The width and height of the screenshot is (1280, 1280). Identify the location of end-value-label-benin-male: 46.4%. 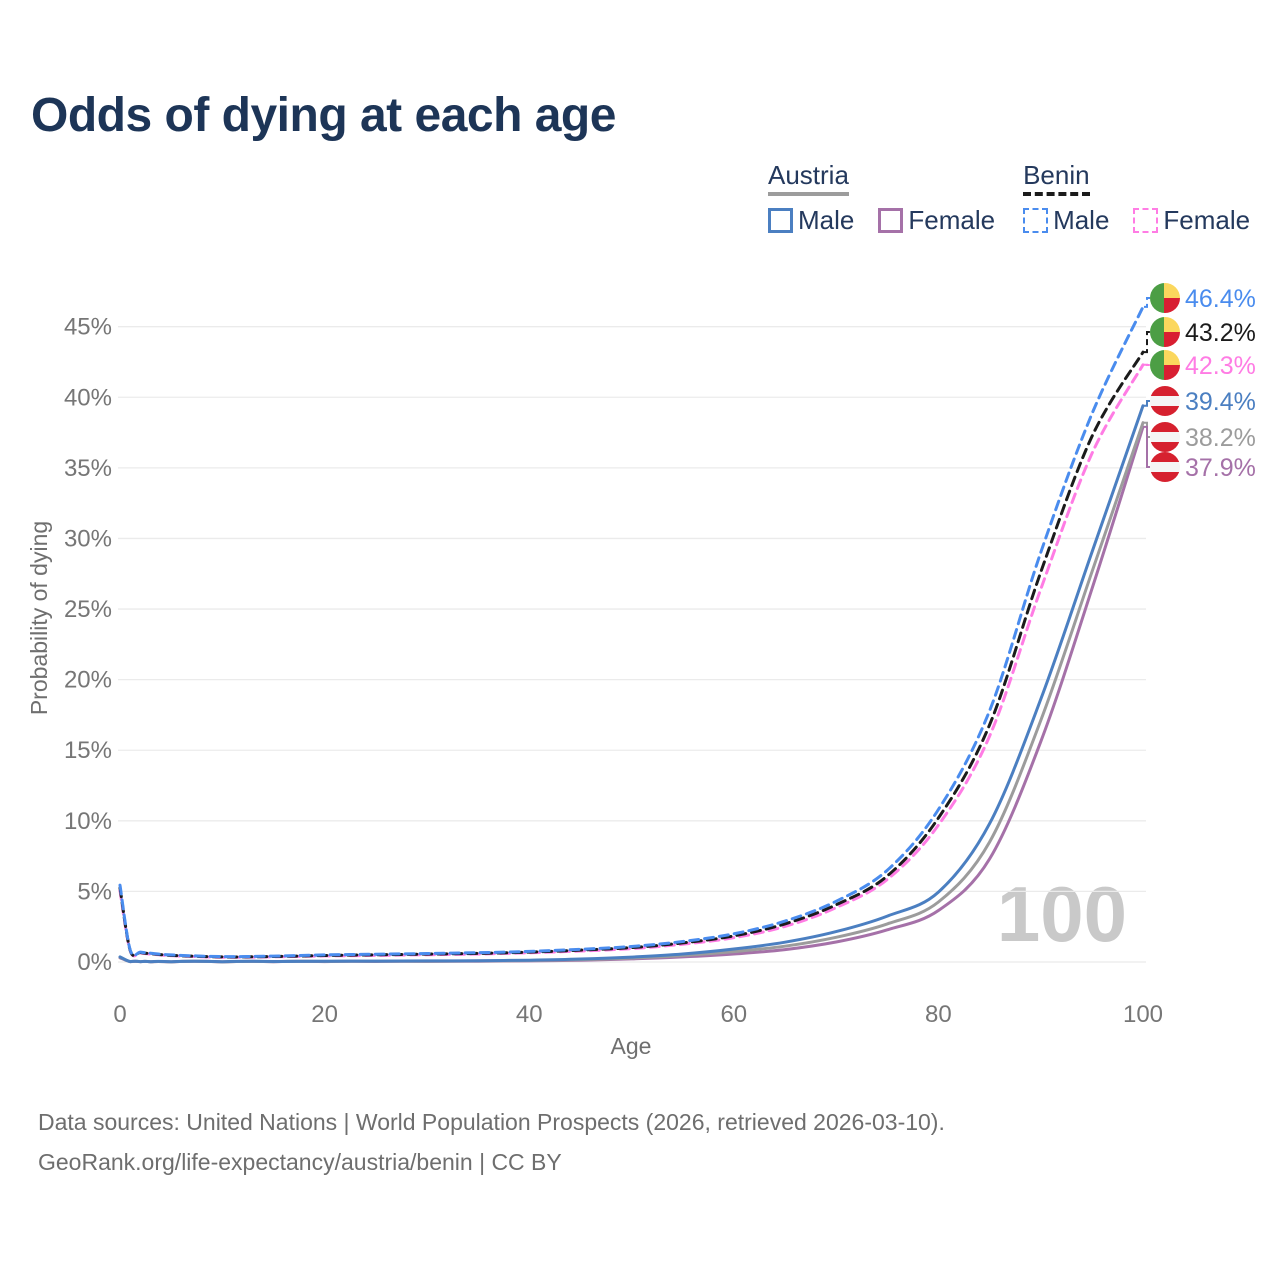
(1220, 299).